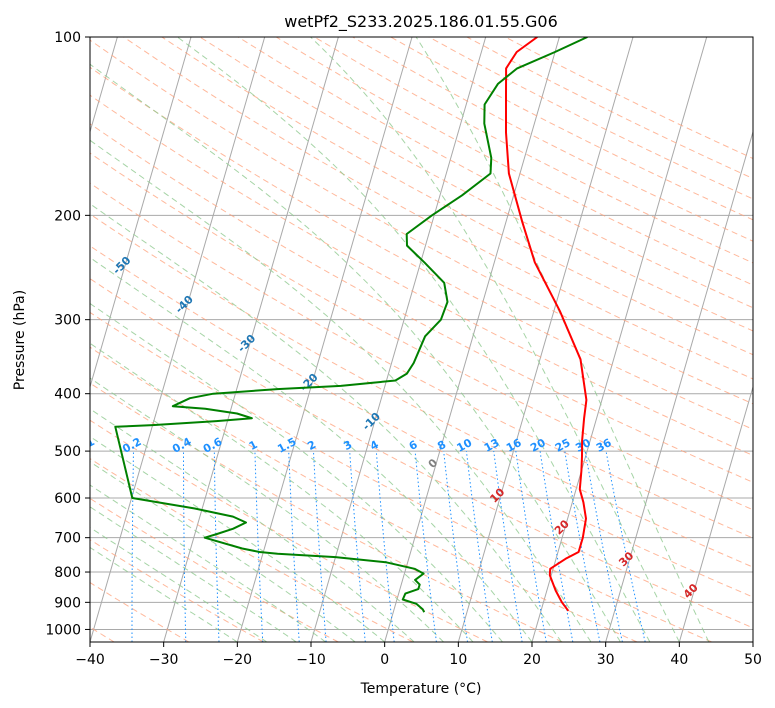  I want to click on x-tick-label: 50, so click(753, 660).